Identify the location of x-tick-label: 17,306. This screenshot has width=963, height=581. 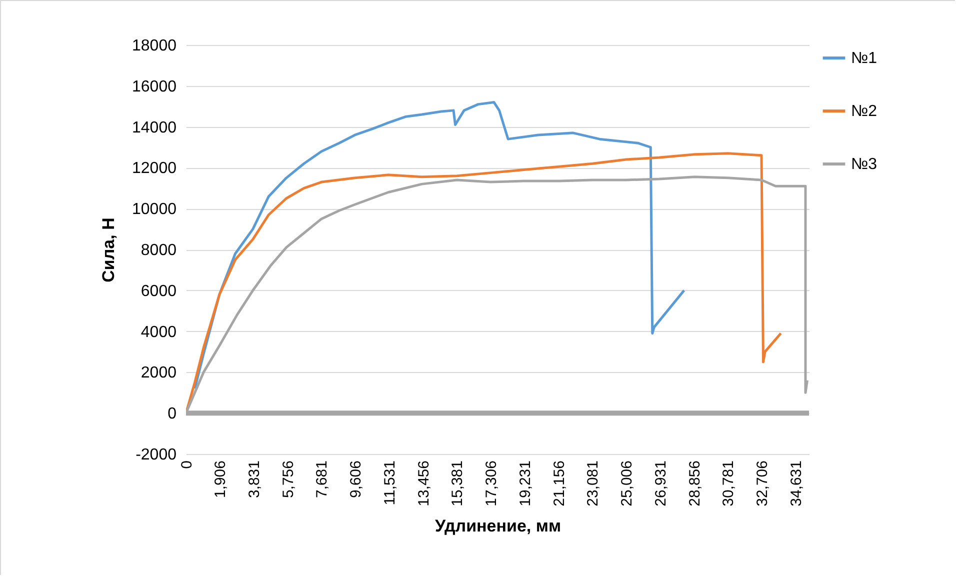
(491, 483).